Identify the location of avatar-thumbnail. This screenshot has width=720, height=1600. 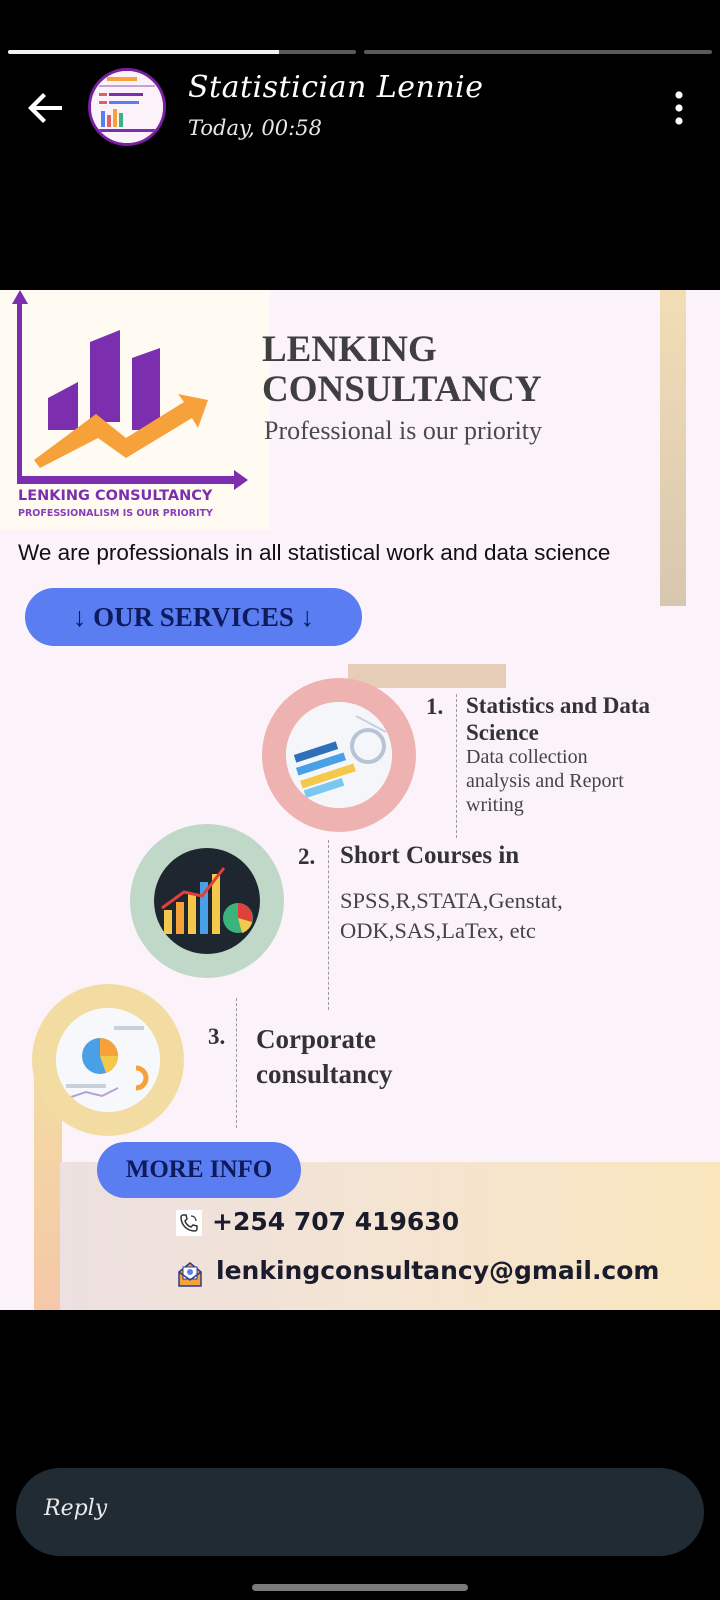
(127, 107).